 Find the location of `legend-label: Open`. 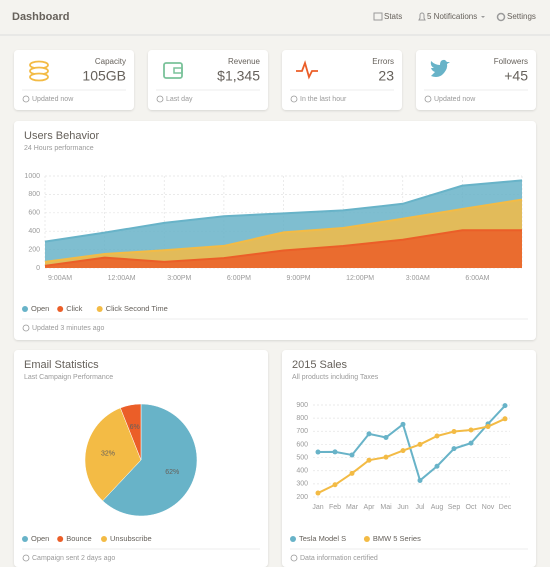

legend-label: Open is located at coordinates (40, 308).